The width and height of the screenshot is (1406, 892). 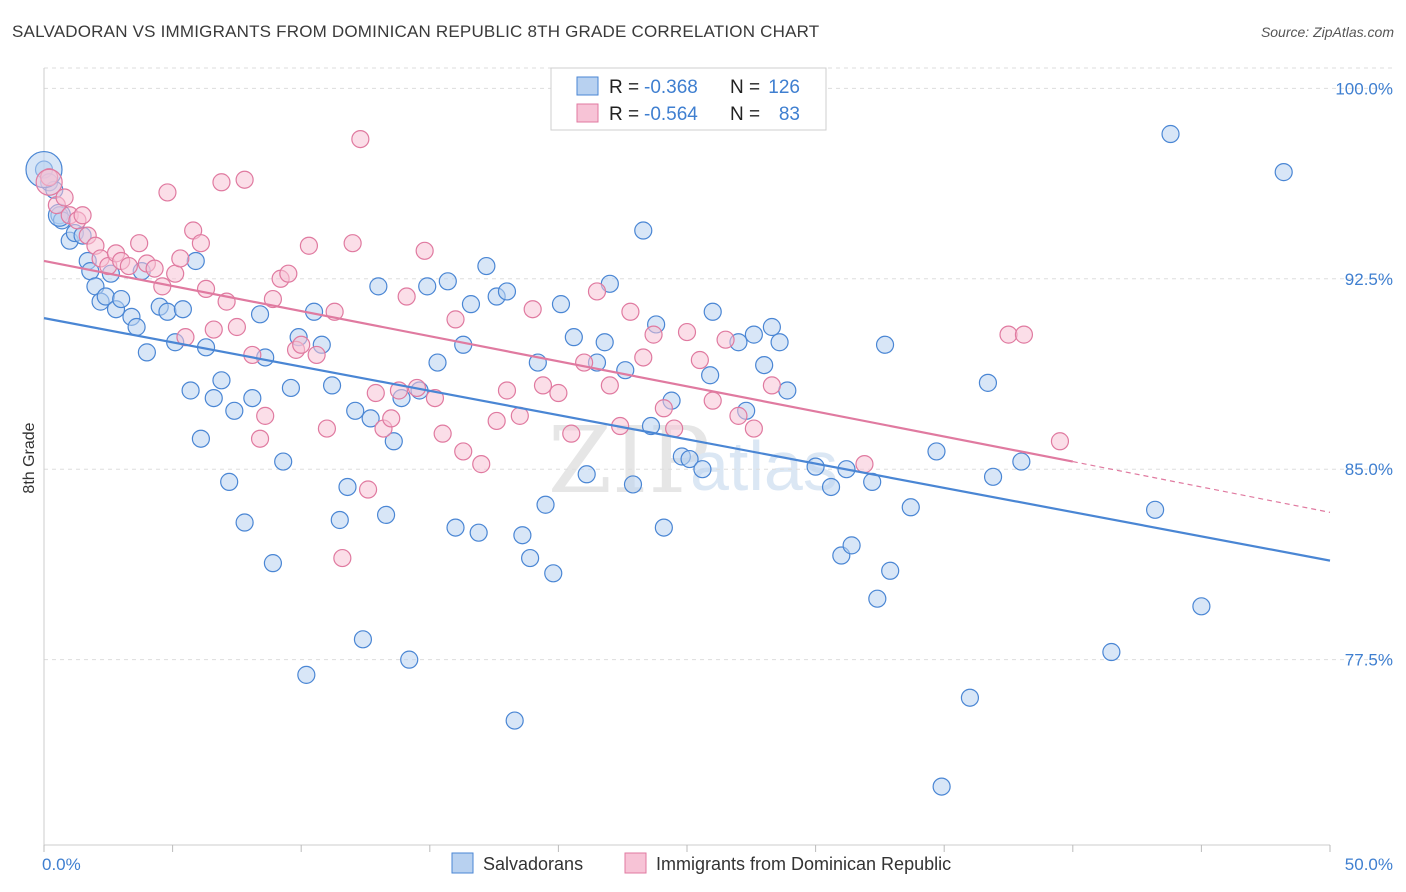 I want to click on legend-r-value-pink: -0.564, so click(x=671, y=114).